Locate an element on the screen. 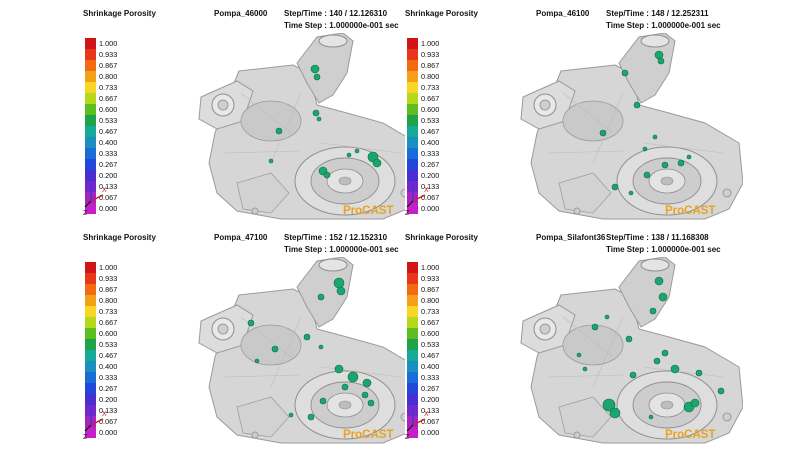  svg-text: Y is located at coordinates (90, 405).